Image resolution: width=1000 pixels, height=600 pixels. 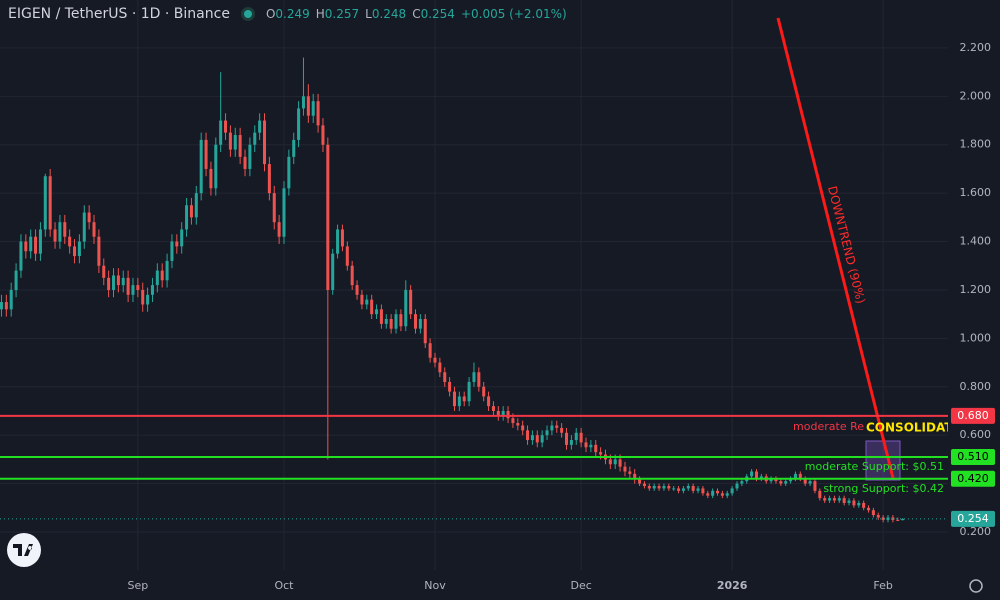 I want to click on x-tick-label: Nov, so click(x=435, y=585).